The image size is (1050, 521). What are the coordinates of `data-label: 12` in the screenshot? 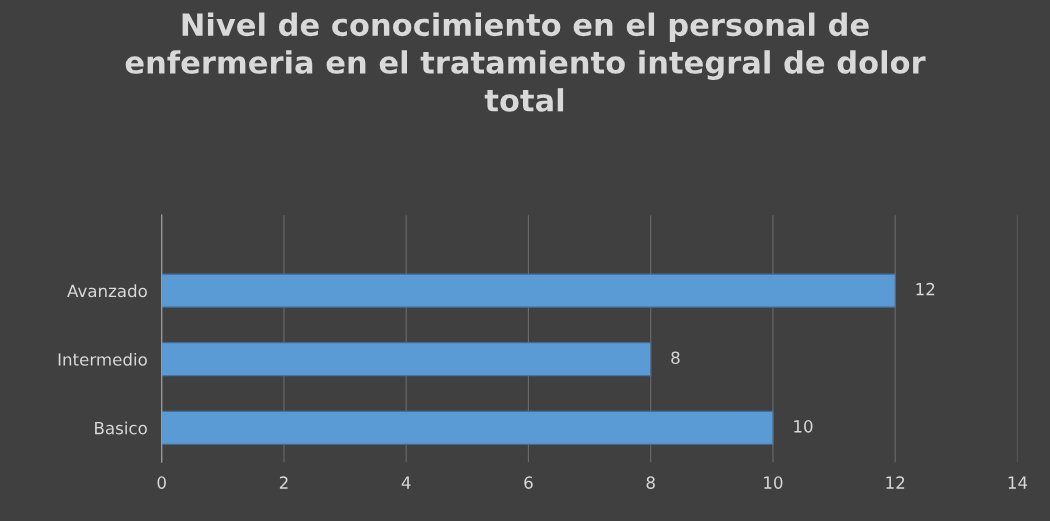 It's located at (925, 289).